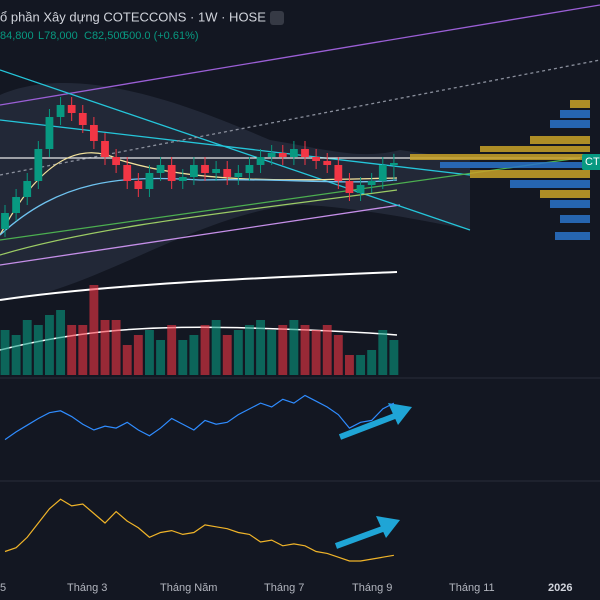  What do you see at coordinates (161, 36) in the screenshot?
I see `ohlc-change: 500.0 (+0.61%)` at bounding box center [161, 36].